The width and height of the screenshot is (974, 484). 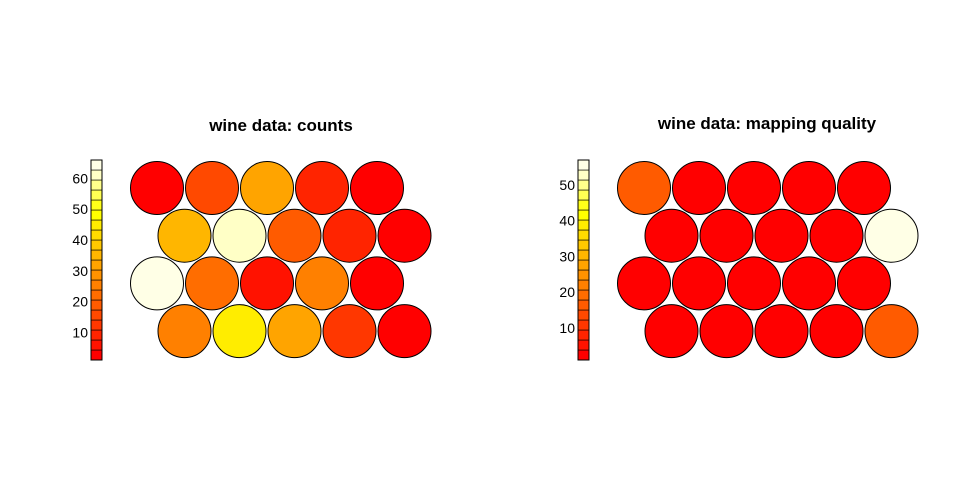 I want to click on counts-map, so click(x=281, y=260).